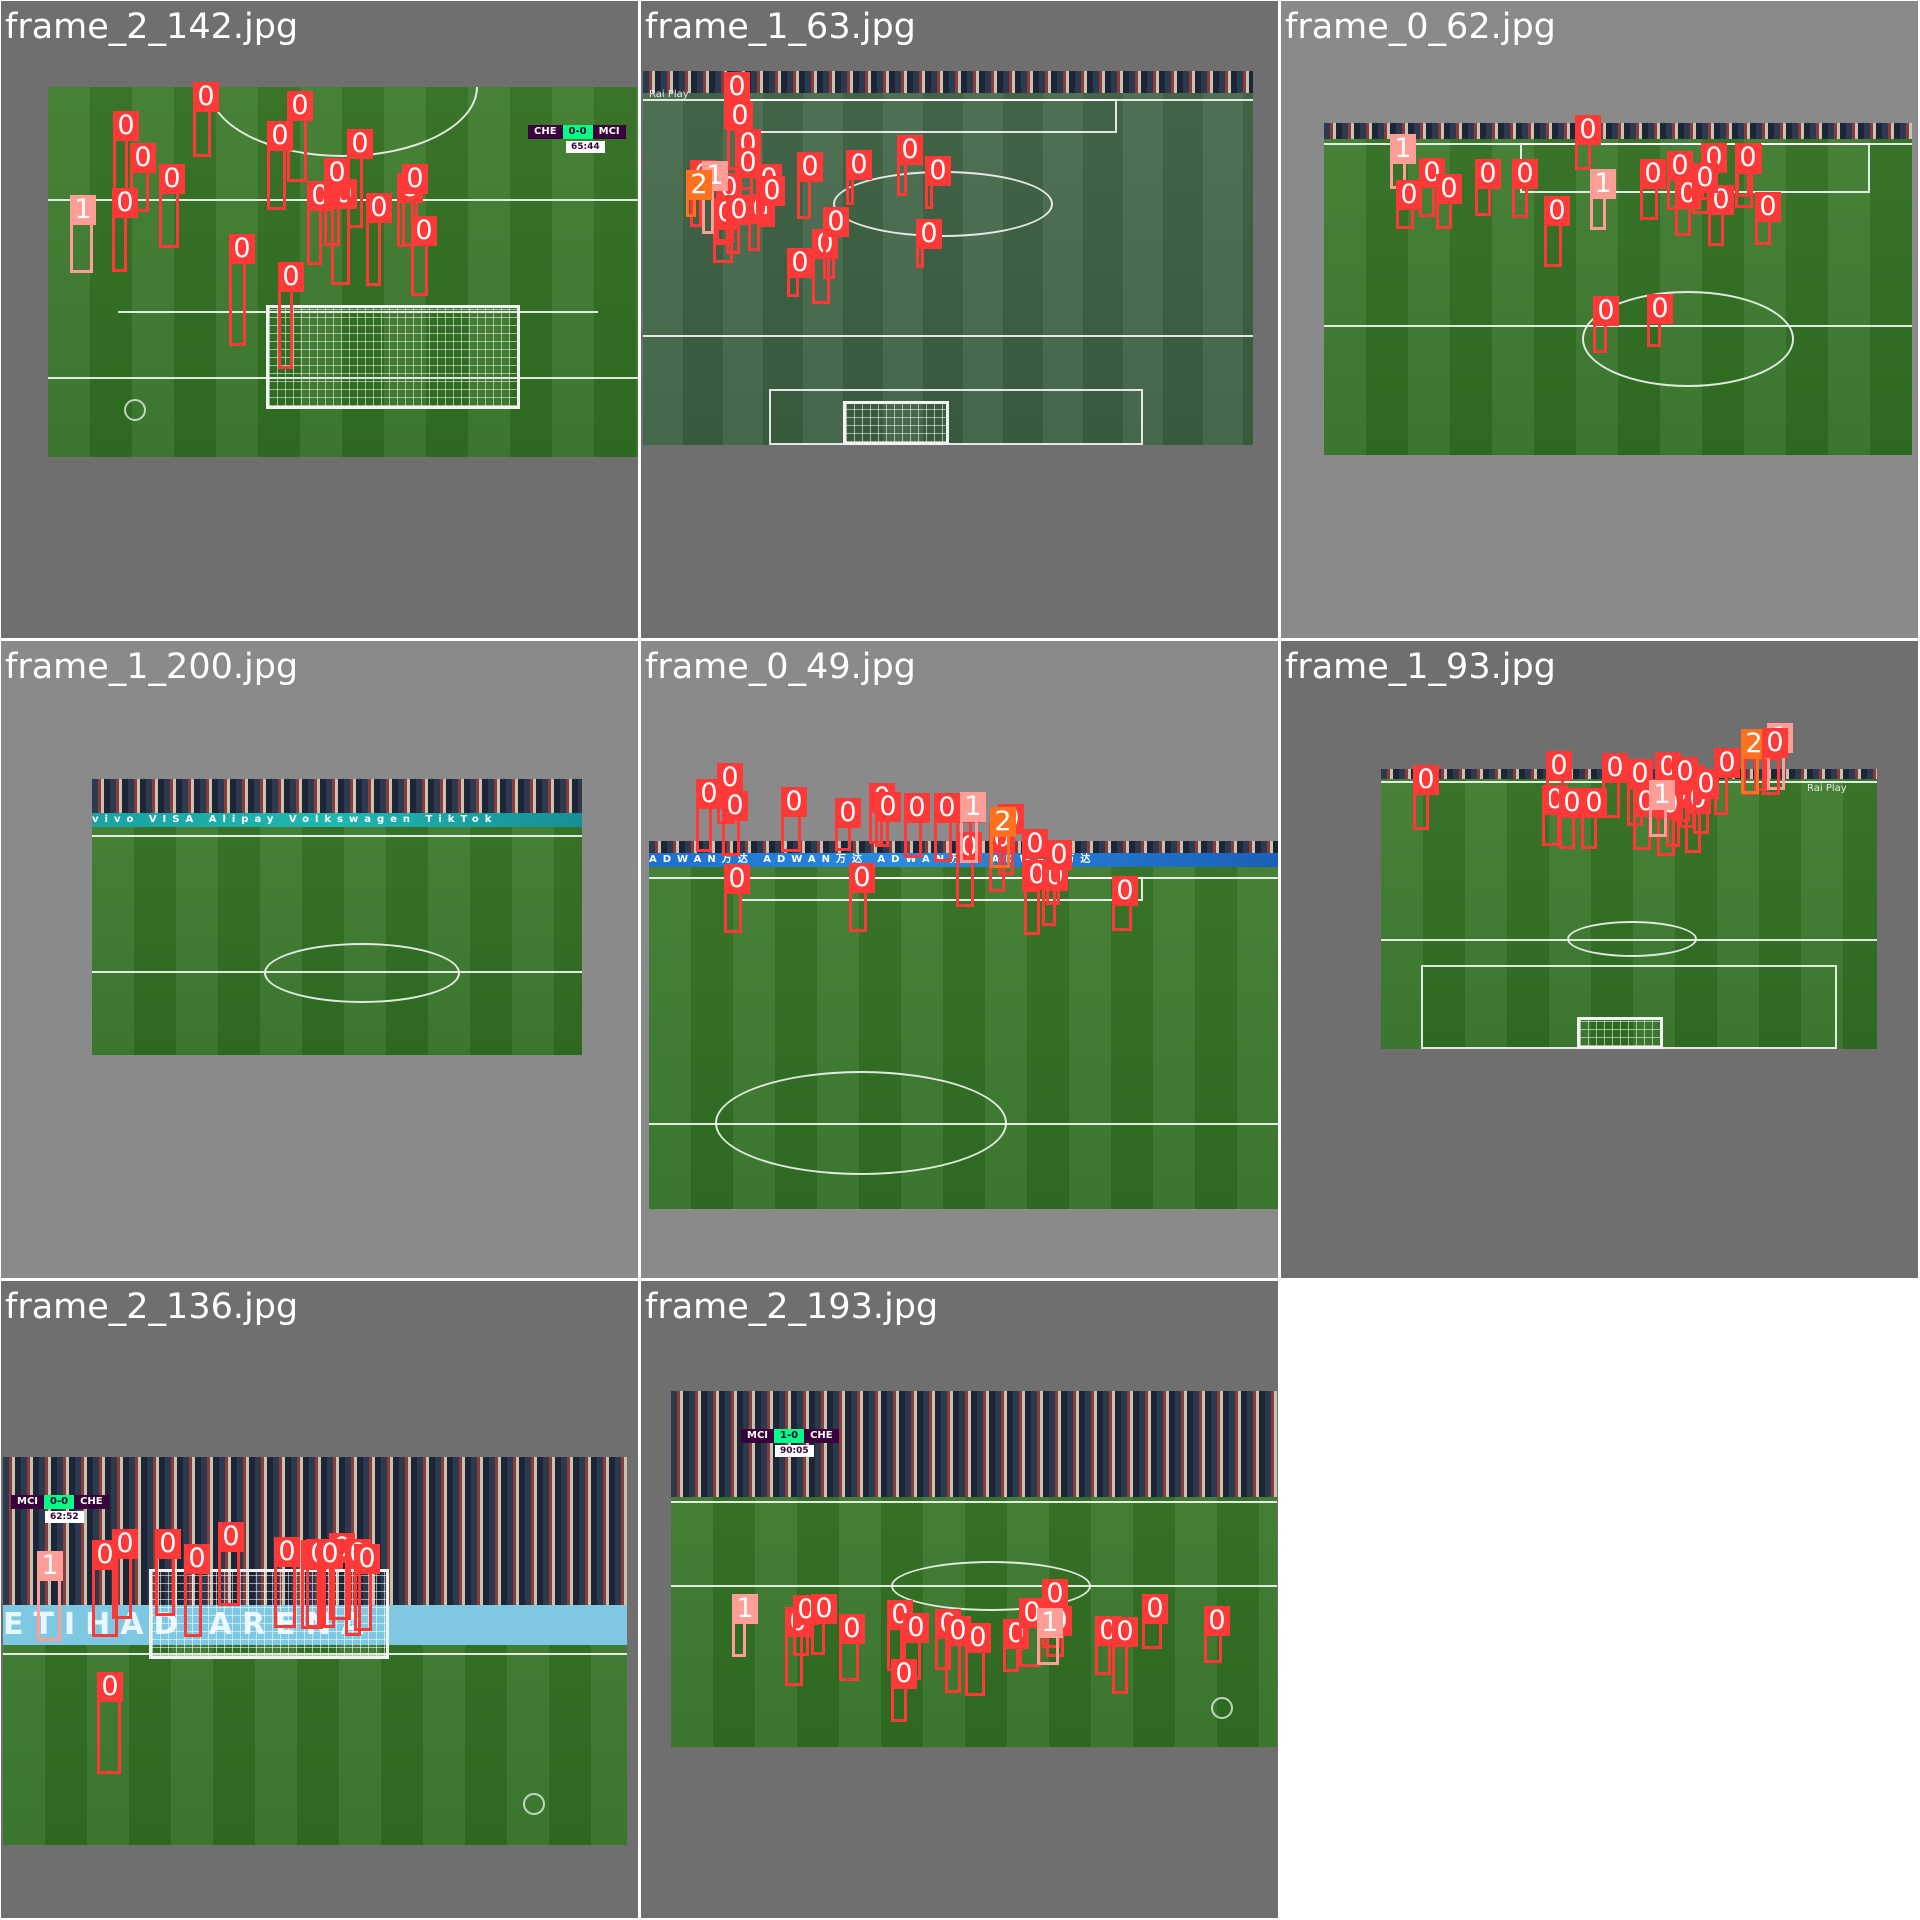 This screenshot has height=1920, width=1920. I want to click on tile-title: frame_1_200.jpg, so click(152, 667).